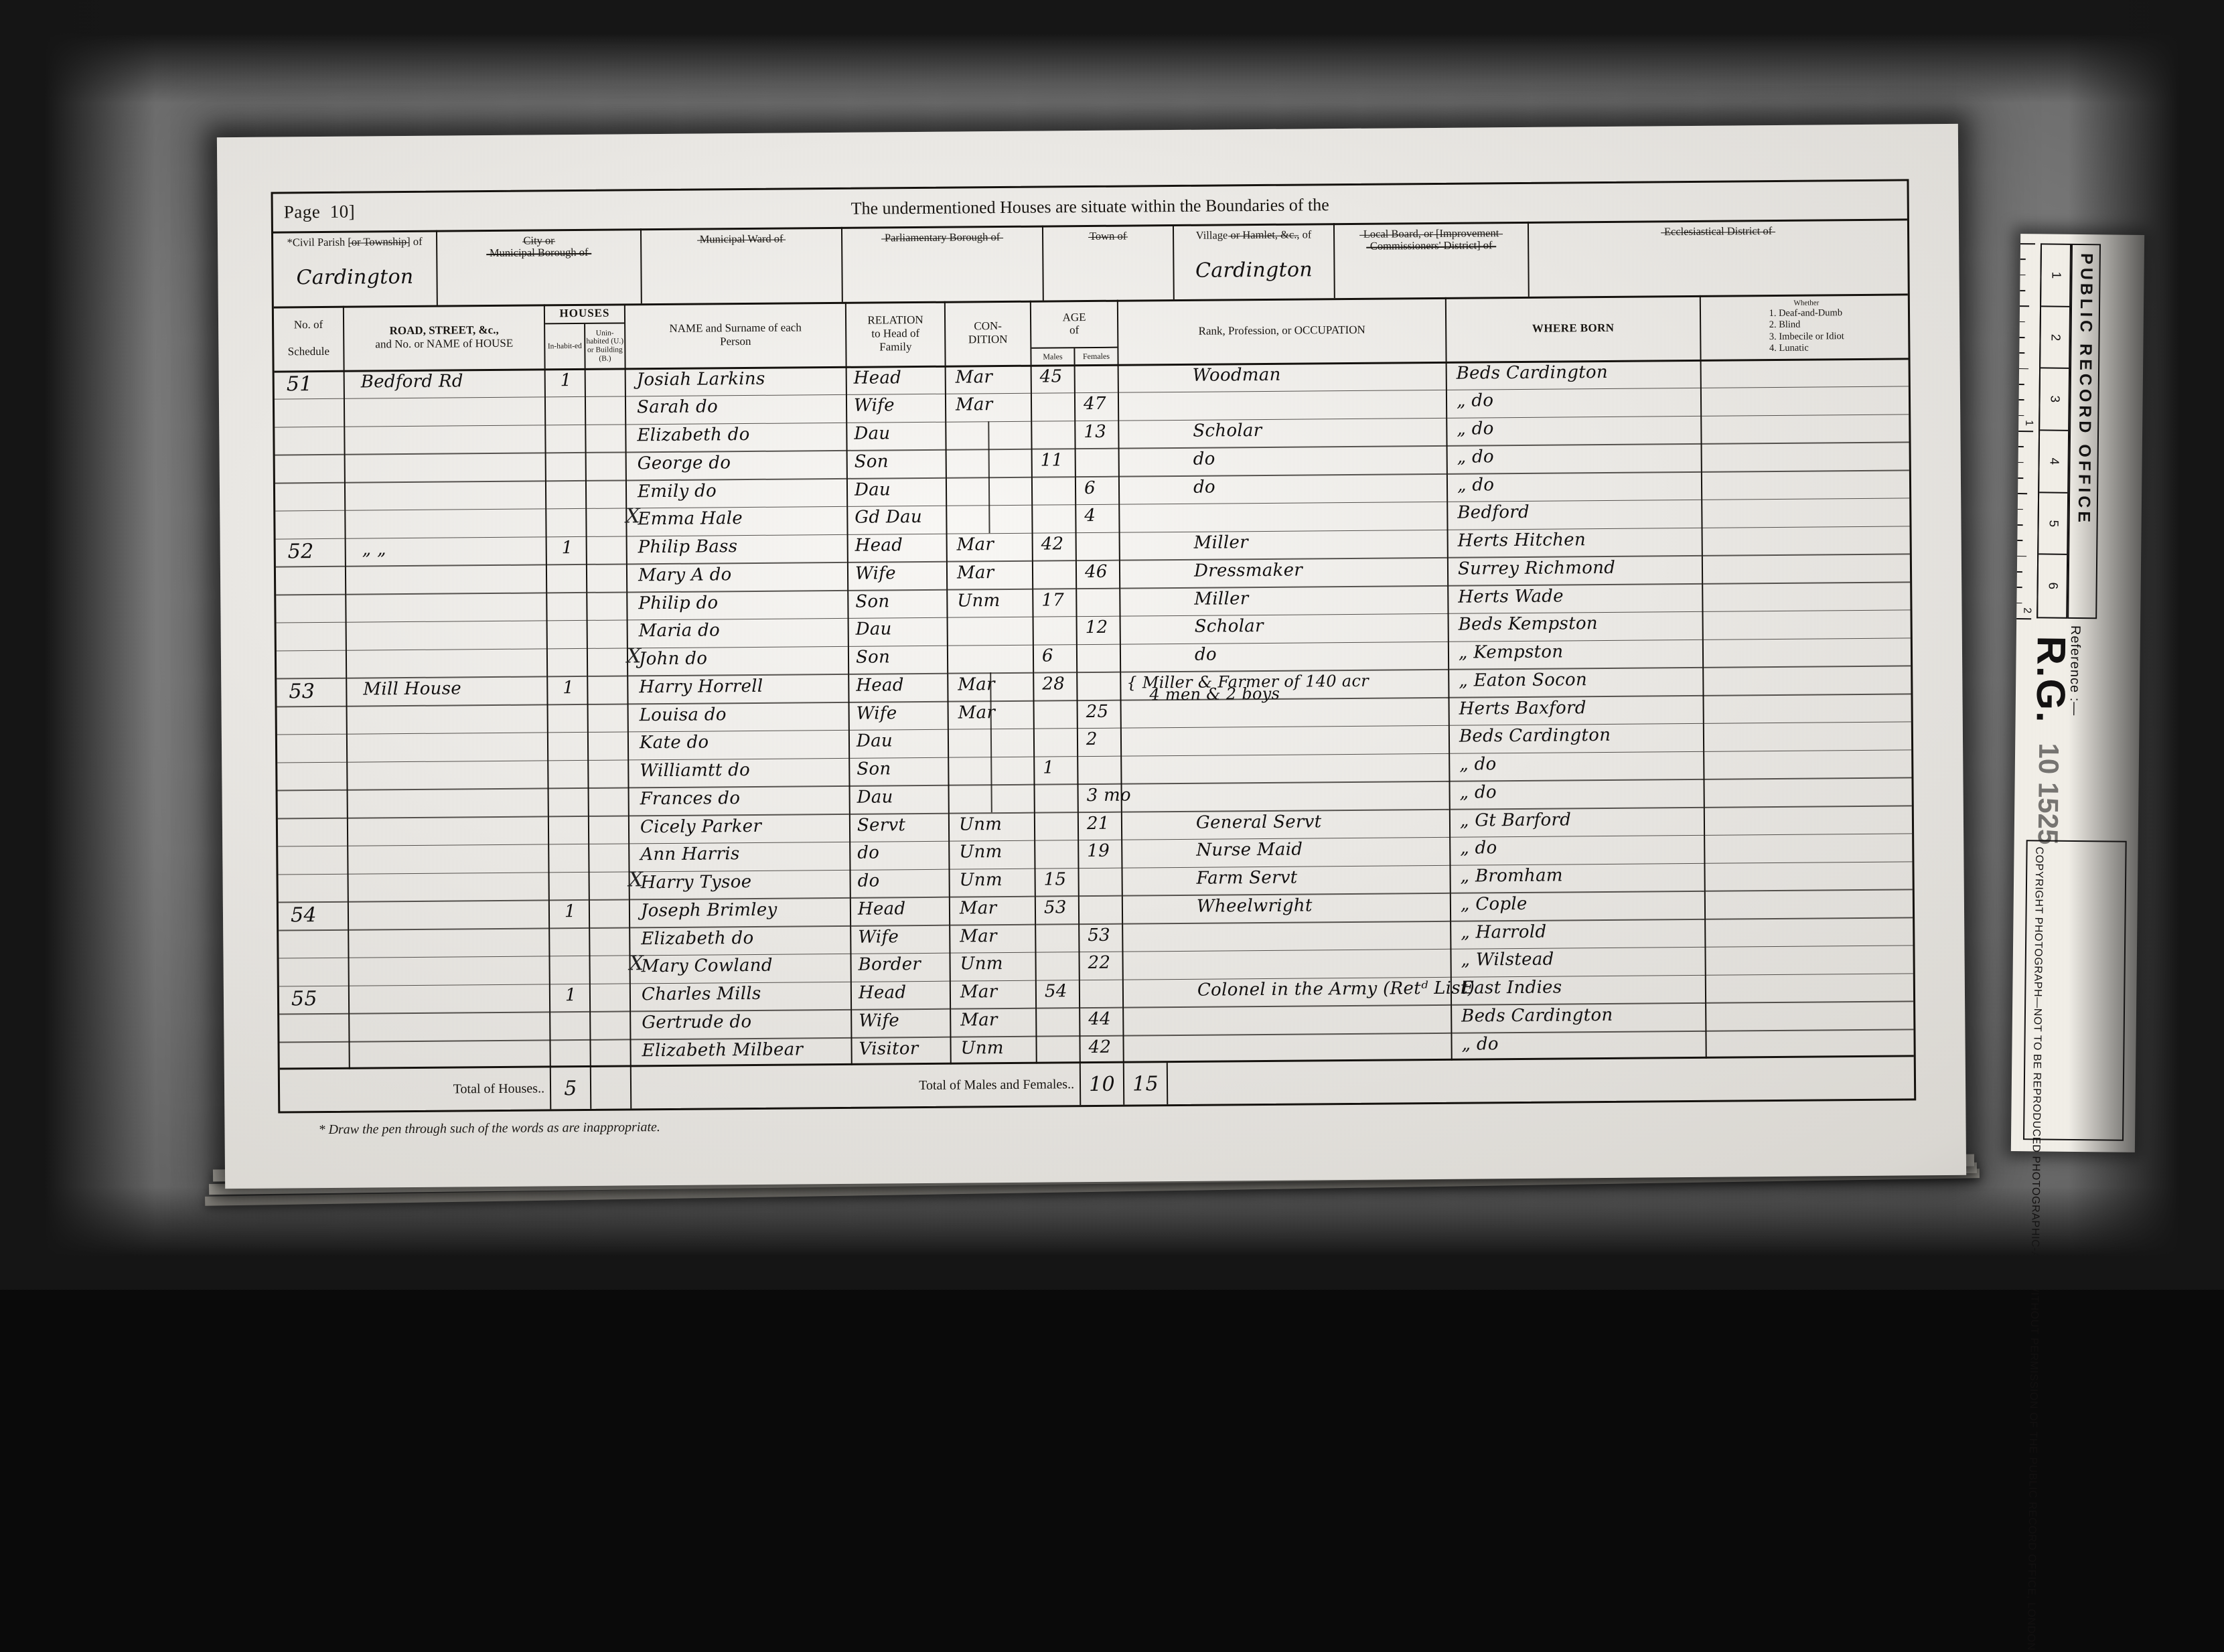 The image size is (2224, 1652). Describe the element at coordinates (896, 333) in the screenshot. I see `col-header-relation: RELATION to Head of Family` at that location.